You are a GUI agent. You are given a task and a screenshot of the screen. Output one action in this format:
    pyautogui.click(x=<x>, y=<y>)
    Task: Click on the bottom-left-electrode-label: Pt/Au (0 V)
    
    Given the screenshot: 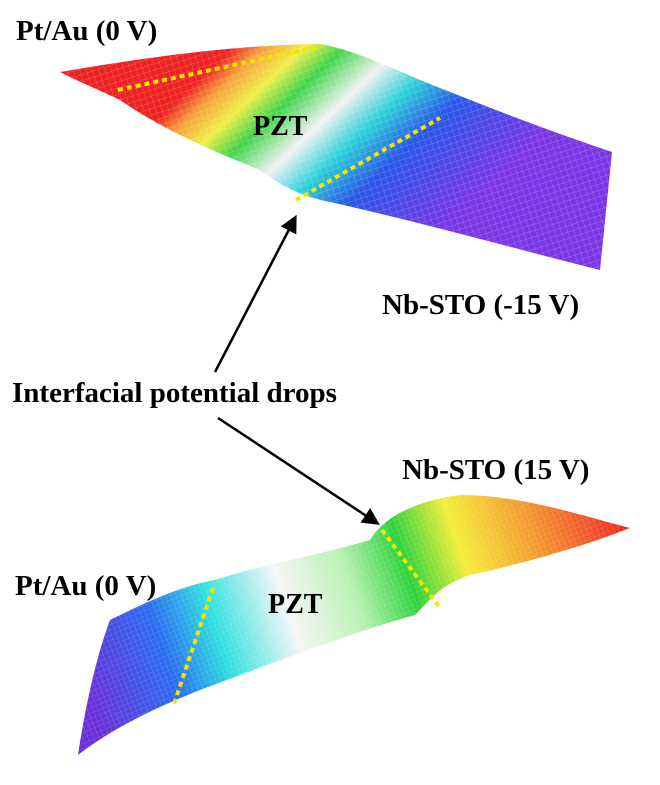 What is the action you would take?
    pyautogui.click(x=85, y=586)
    